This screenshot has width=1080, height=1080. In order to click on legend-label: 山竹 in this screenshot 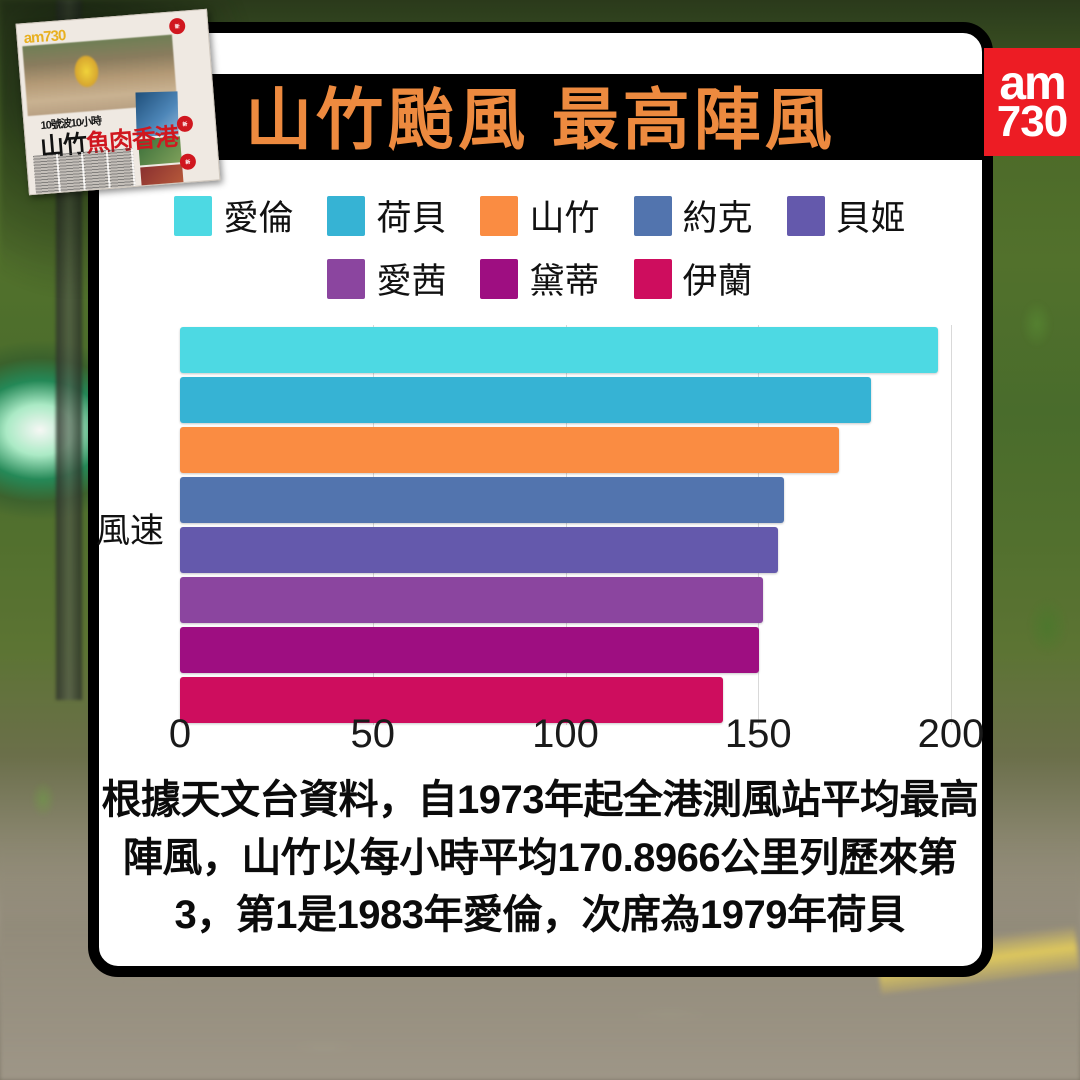, I will do `click(564, 218)`.